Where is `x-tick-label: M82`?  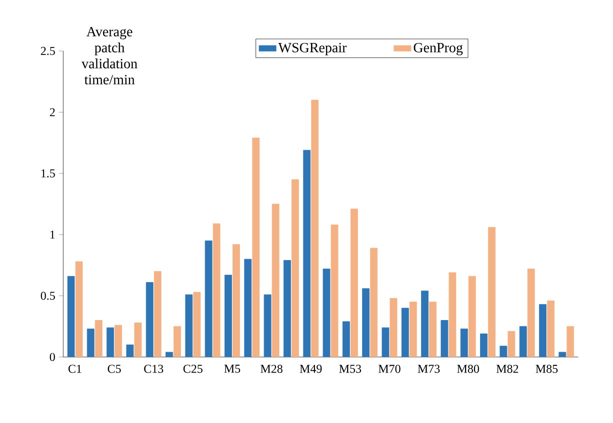
x-tick-label: M82 is located at coordinates (507, 368).